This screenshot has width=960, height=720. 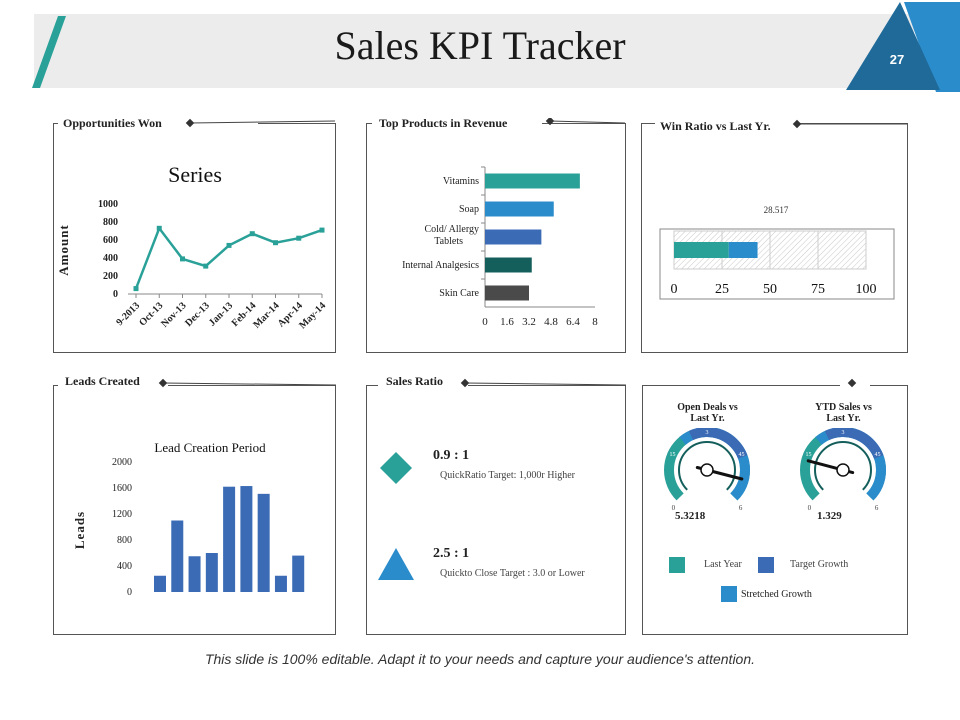 I want to click on triangle-icon, so click(x=396, y=564).